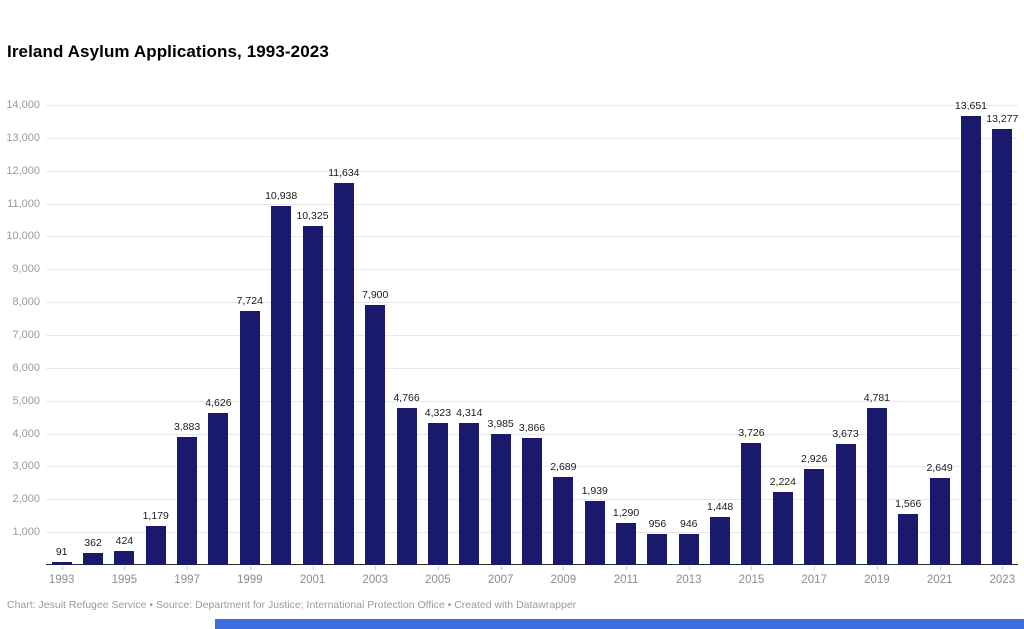 The width and height of the screenshot is (1024, 629). I want to click on x-axis-tick-label: 2009, so click(563, 580).